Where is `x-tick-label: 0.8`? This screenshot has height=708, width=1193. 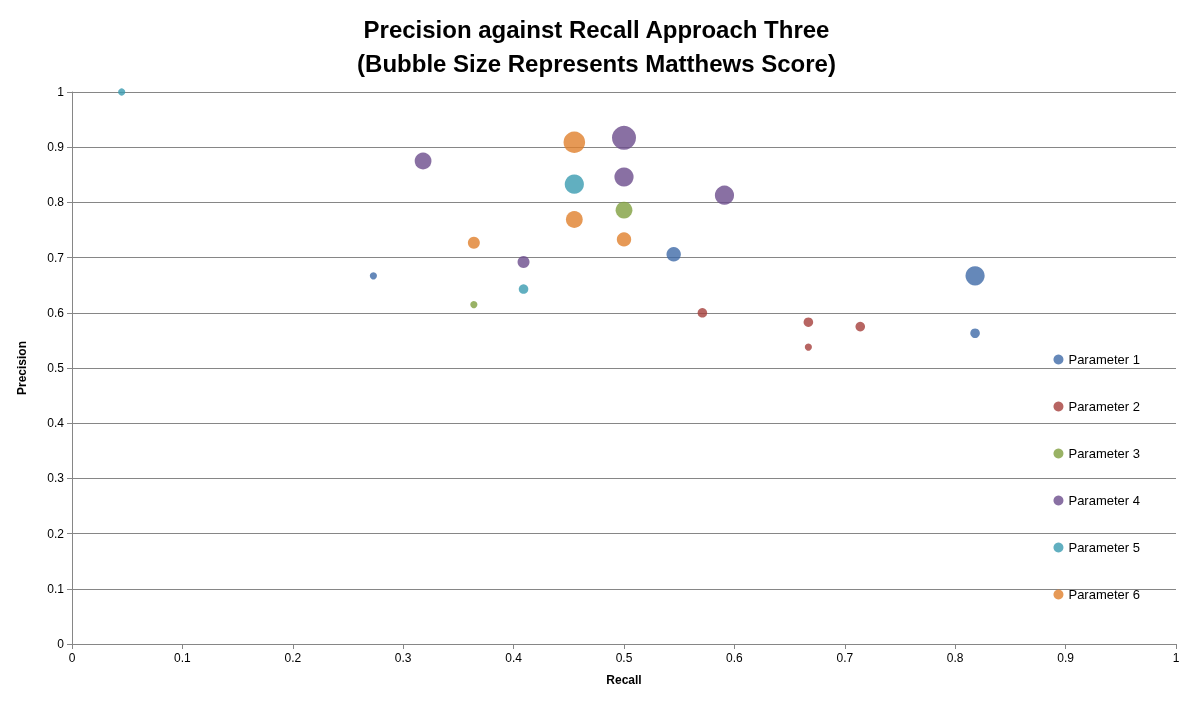
x-tick-label: 0.8 is located at coordinates (955, 658).